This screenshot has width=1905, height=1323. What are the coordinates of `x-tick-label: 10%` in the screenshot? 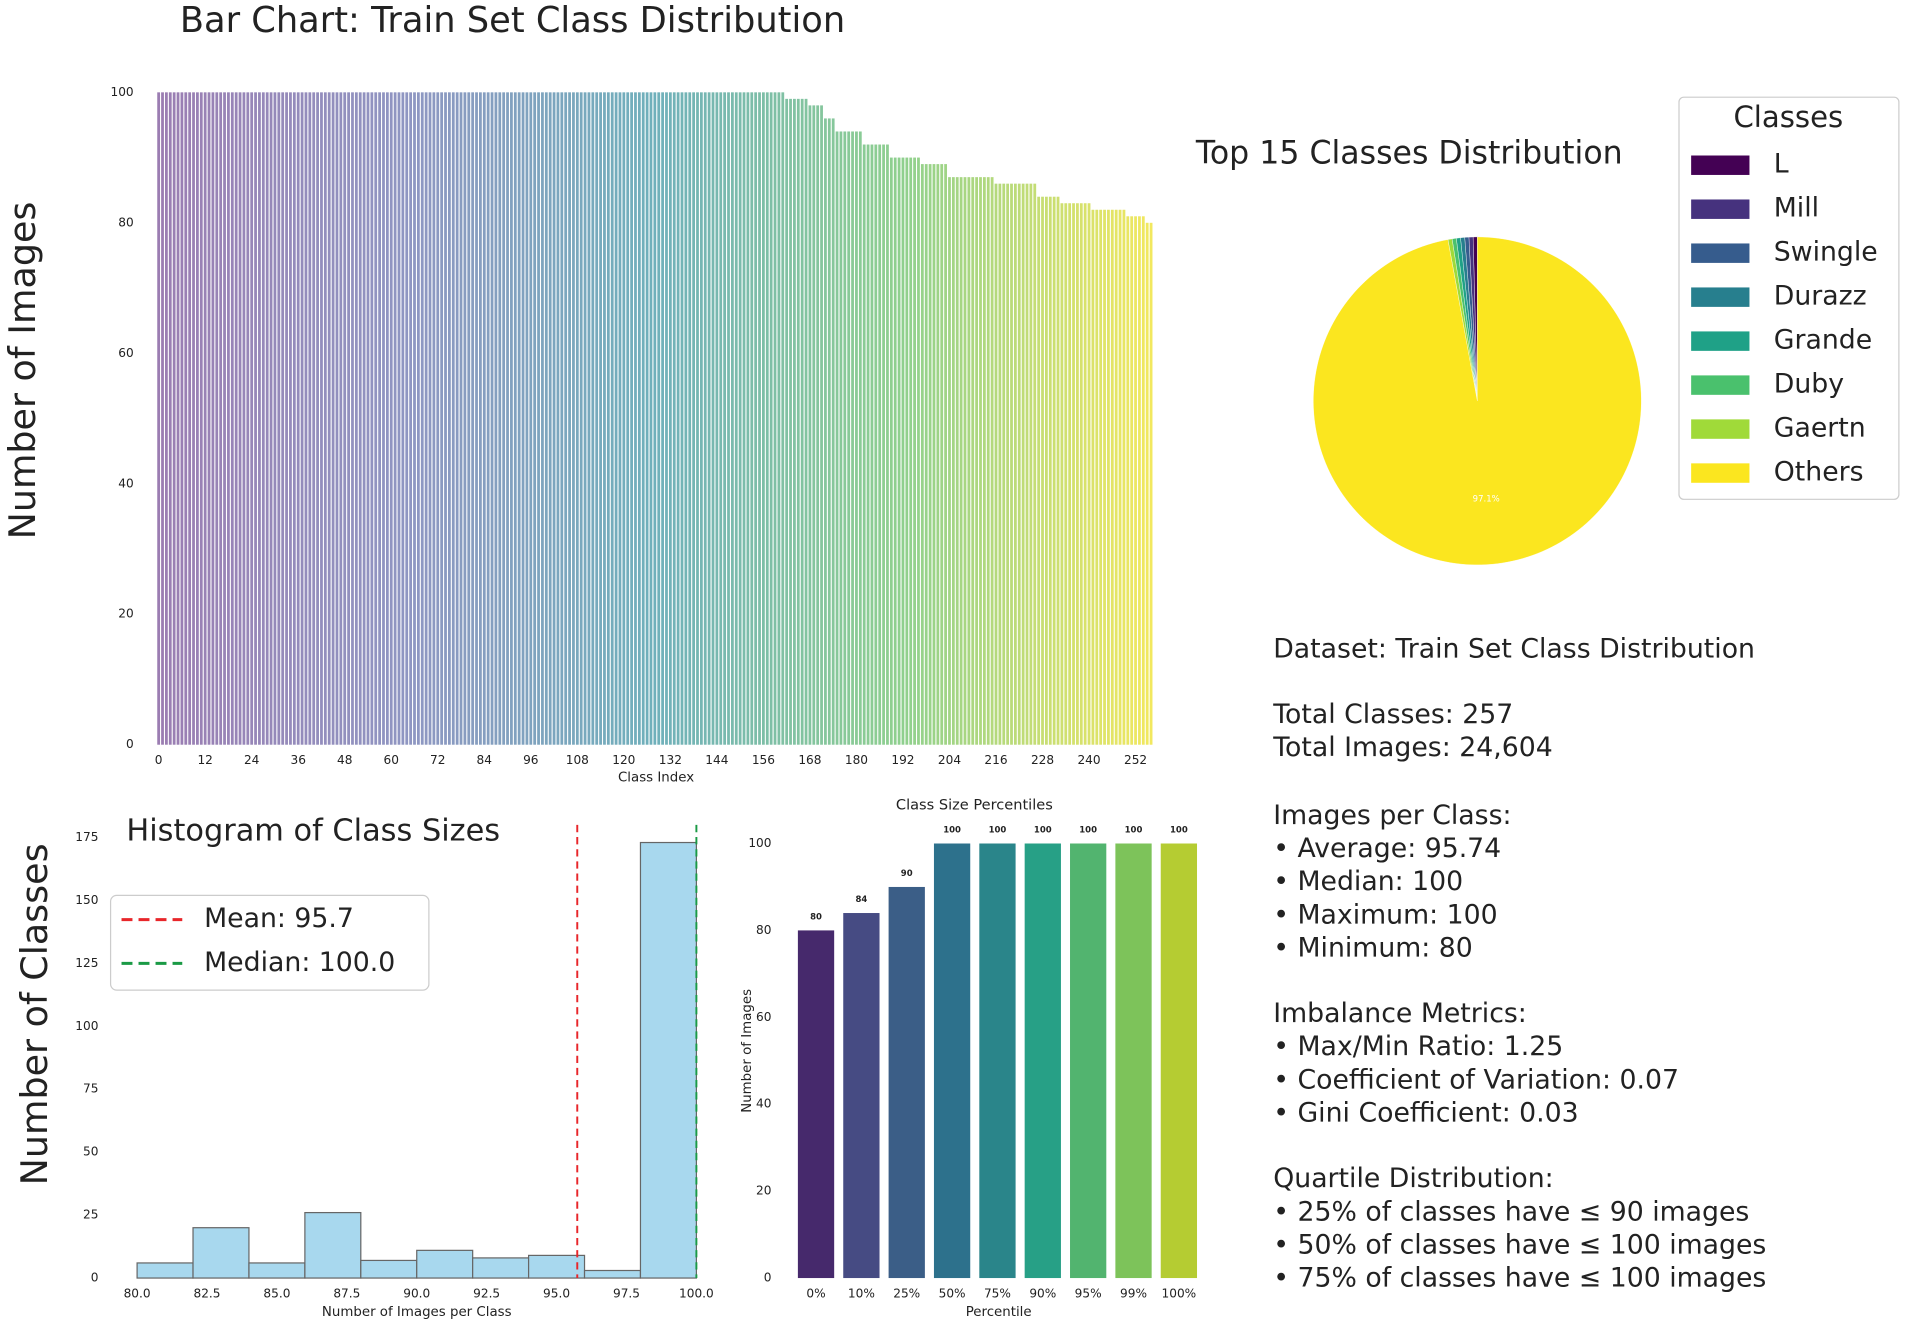 It's located at (861, 1293).